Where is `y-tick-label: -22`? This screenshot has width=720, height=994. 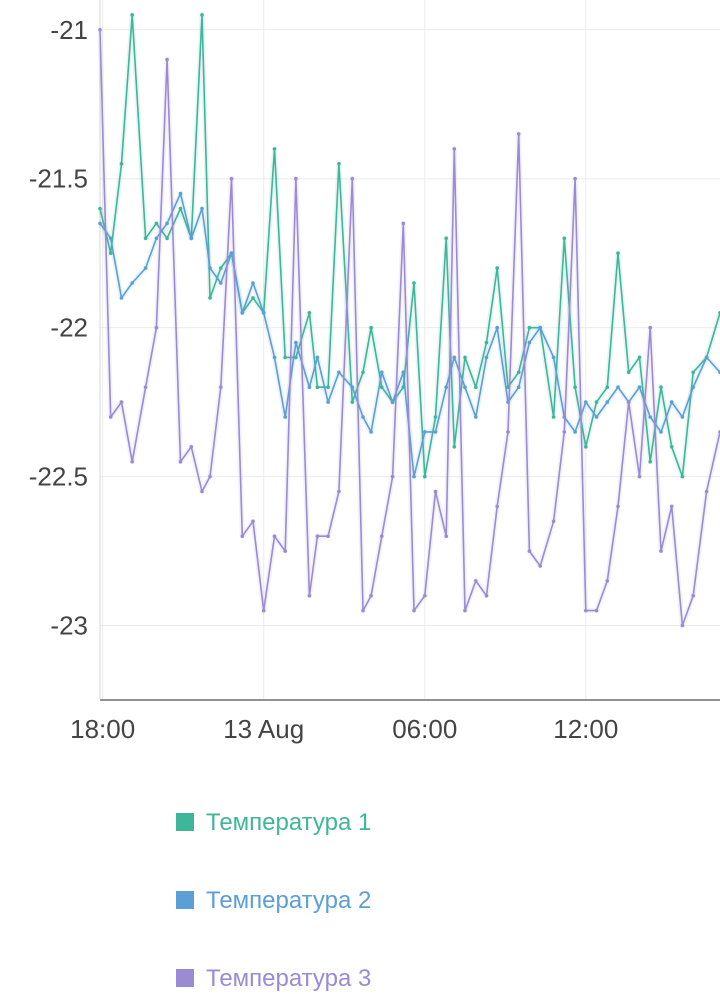 y-tick-label: -22 is located at coordinates (69, 328).